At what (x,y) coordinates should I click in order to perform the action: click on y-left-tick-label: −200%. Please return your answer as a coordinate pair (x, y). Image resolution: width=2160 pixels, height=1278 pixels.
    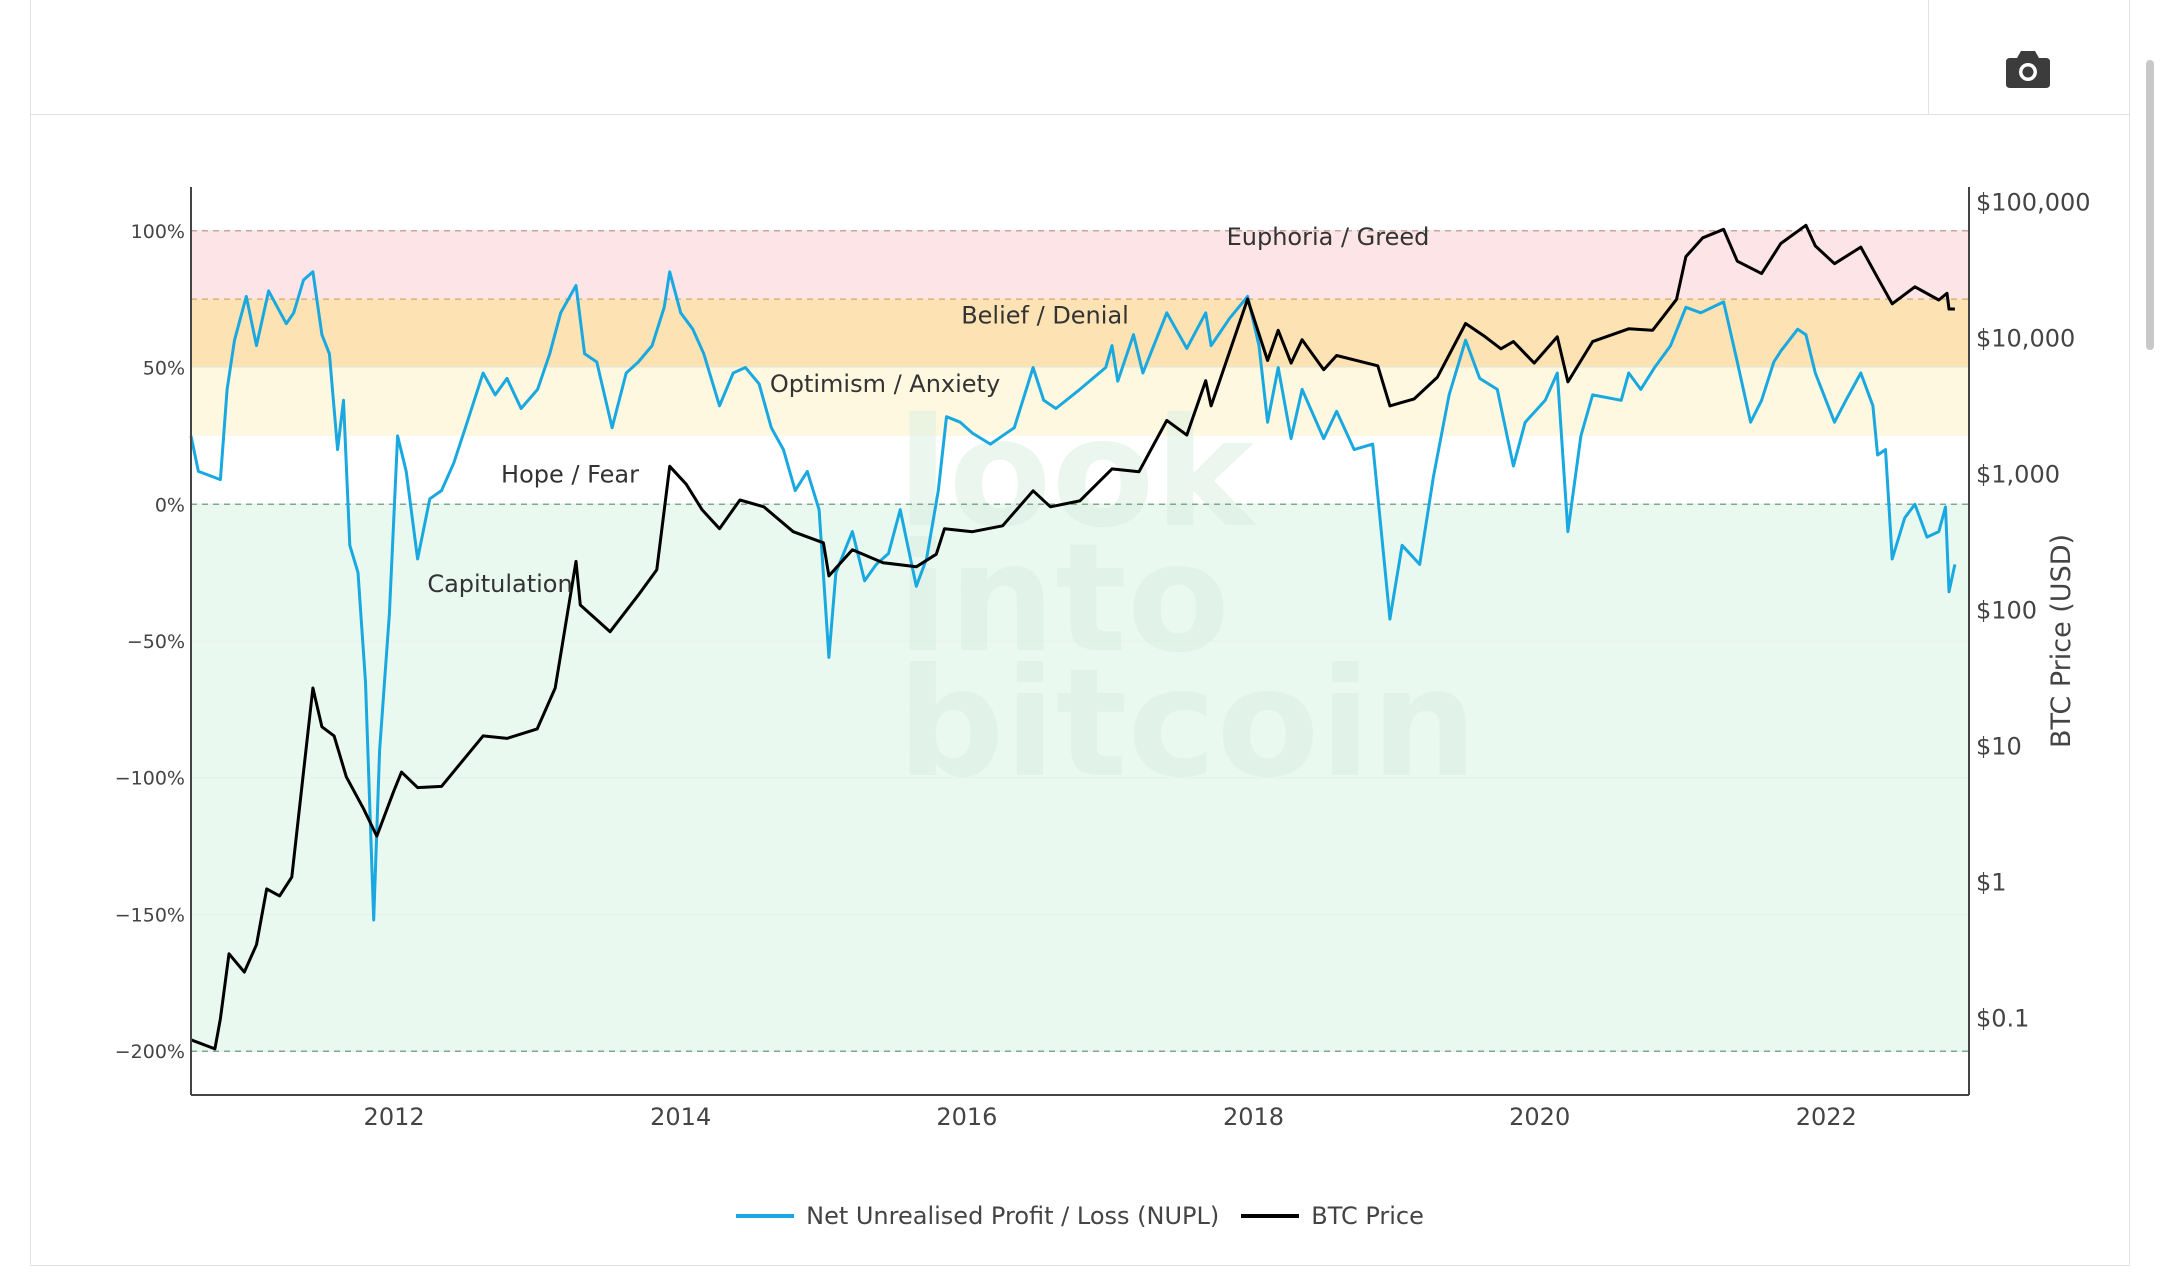
    Looking at the image, I should click on (150, 1052).